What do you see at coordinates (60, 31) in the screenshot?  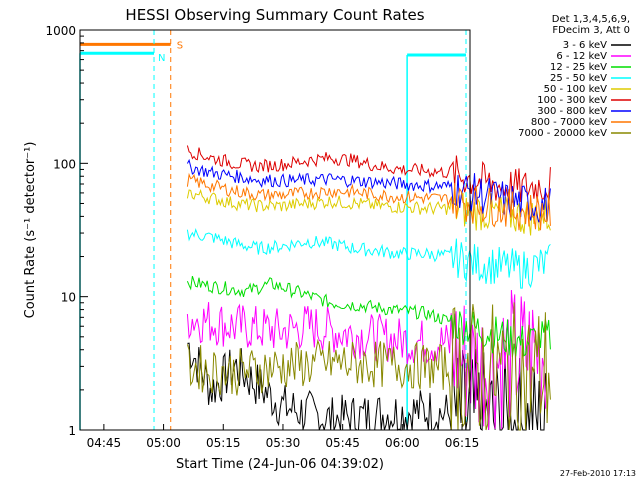 I see `y-tick-label: 1000` at bounding box center [60, 31].